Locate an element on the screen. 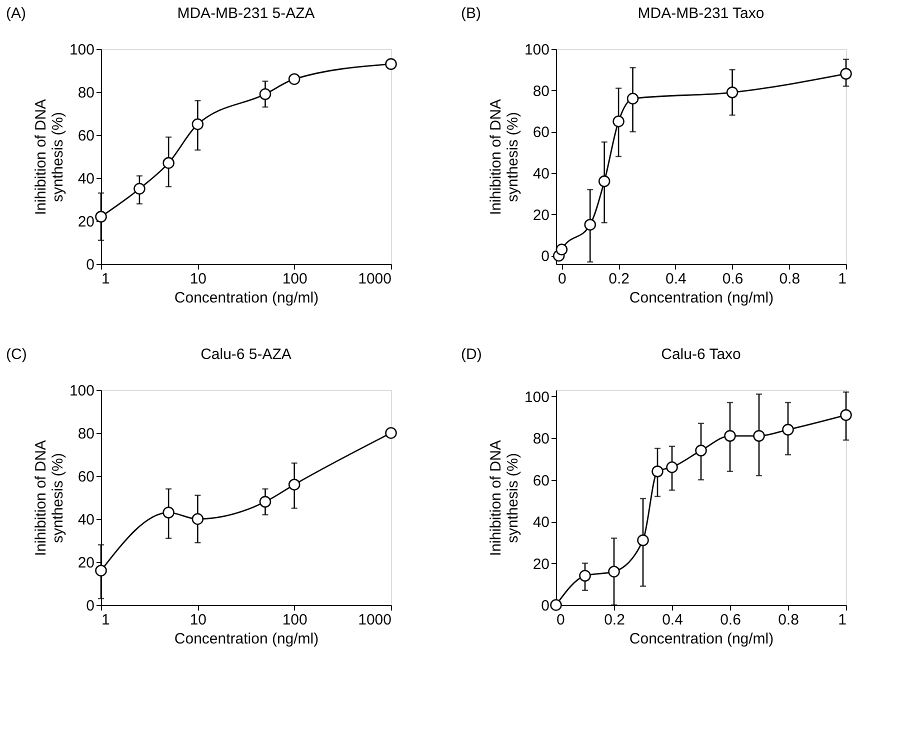  text: (A) is located at coordinates (16, 13).